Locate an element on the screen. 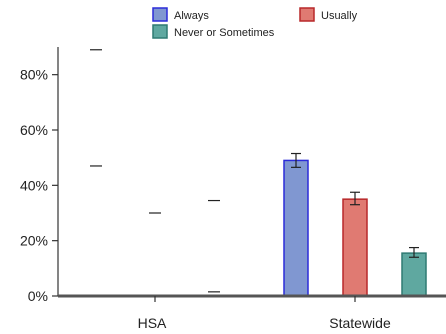 The width and height of the screenshot is (446, 334). y-tick-label: 20% is located at coordinates (34, 241).